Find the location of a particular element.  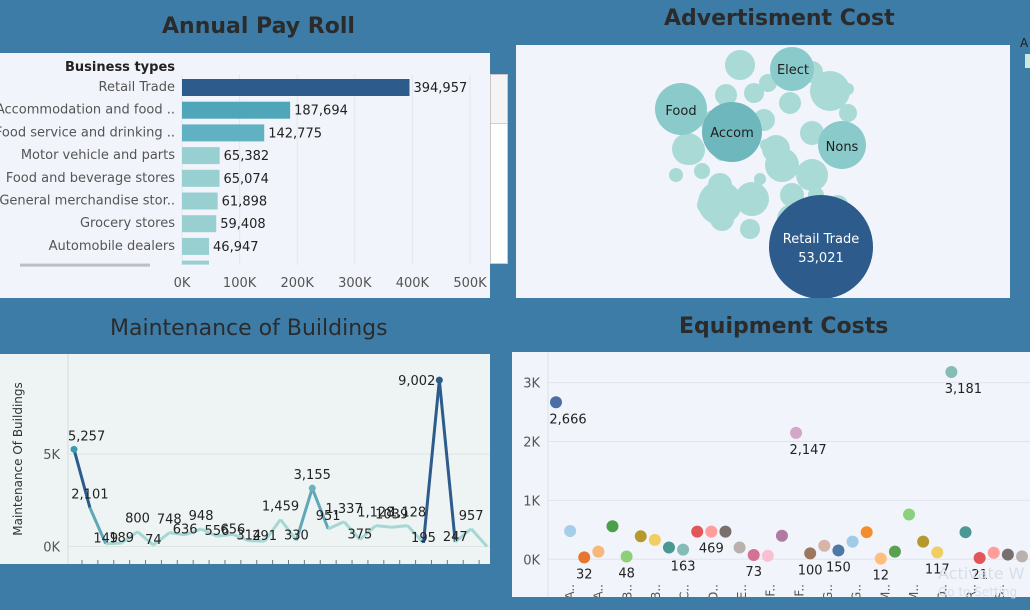

data-label: 2,147 is located at coordinates (807, 450).